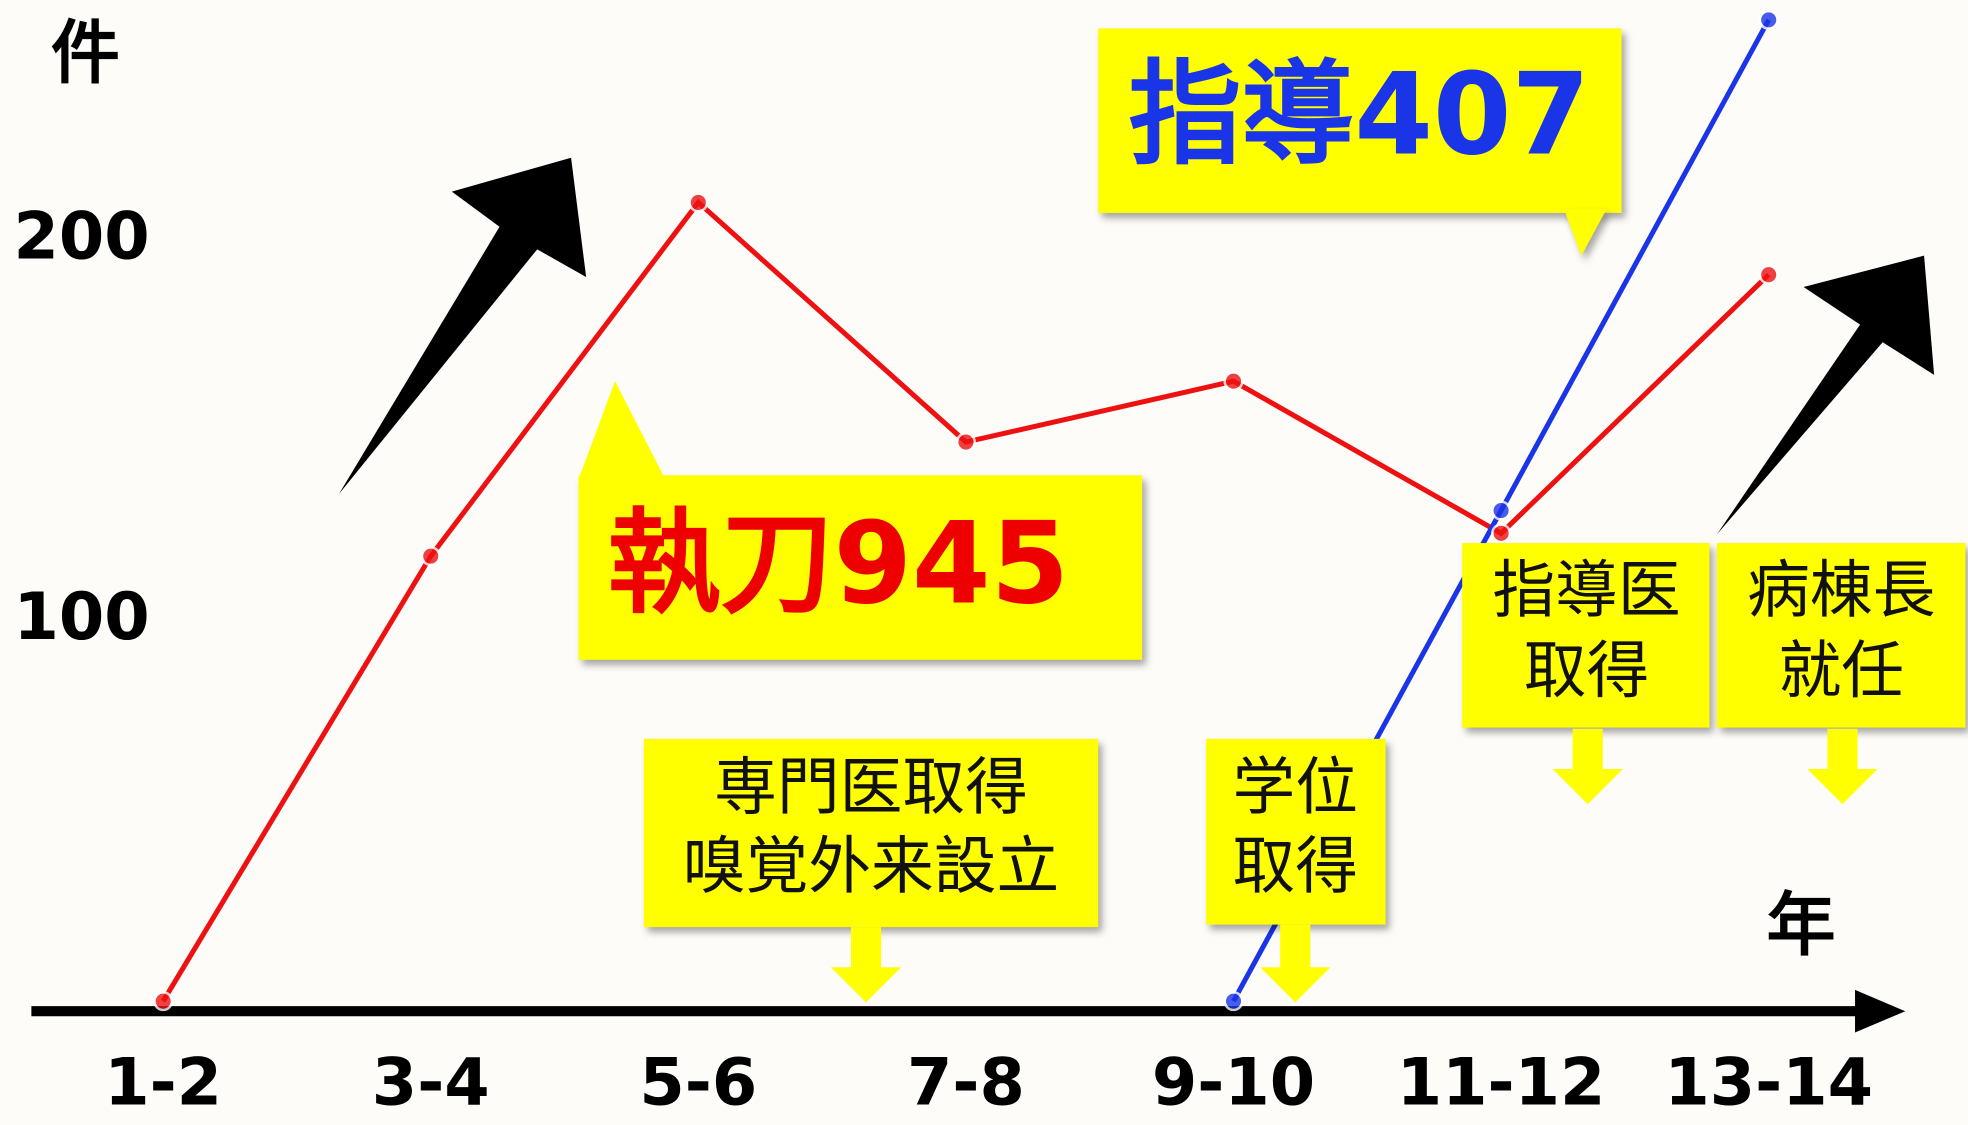  What do you see at coordinates (85, 53) in the screenshot?
I see `y-axis-label: 件` at bounding box center [85, 53].